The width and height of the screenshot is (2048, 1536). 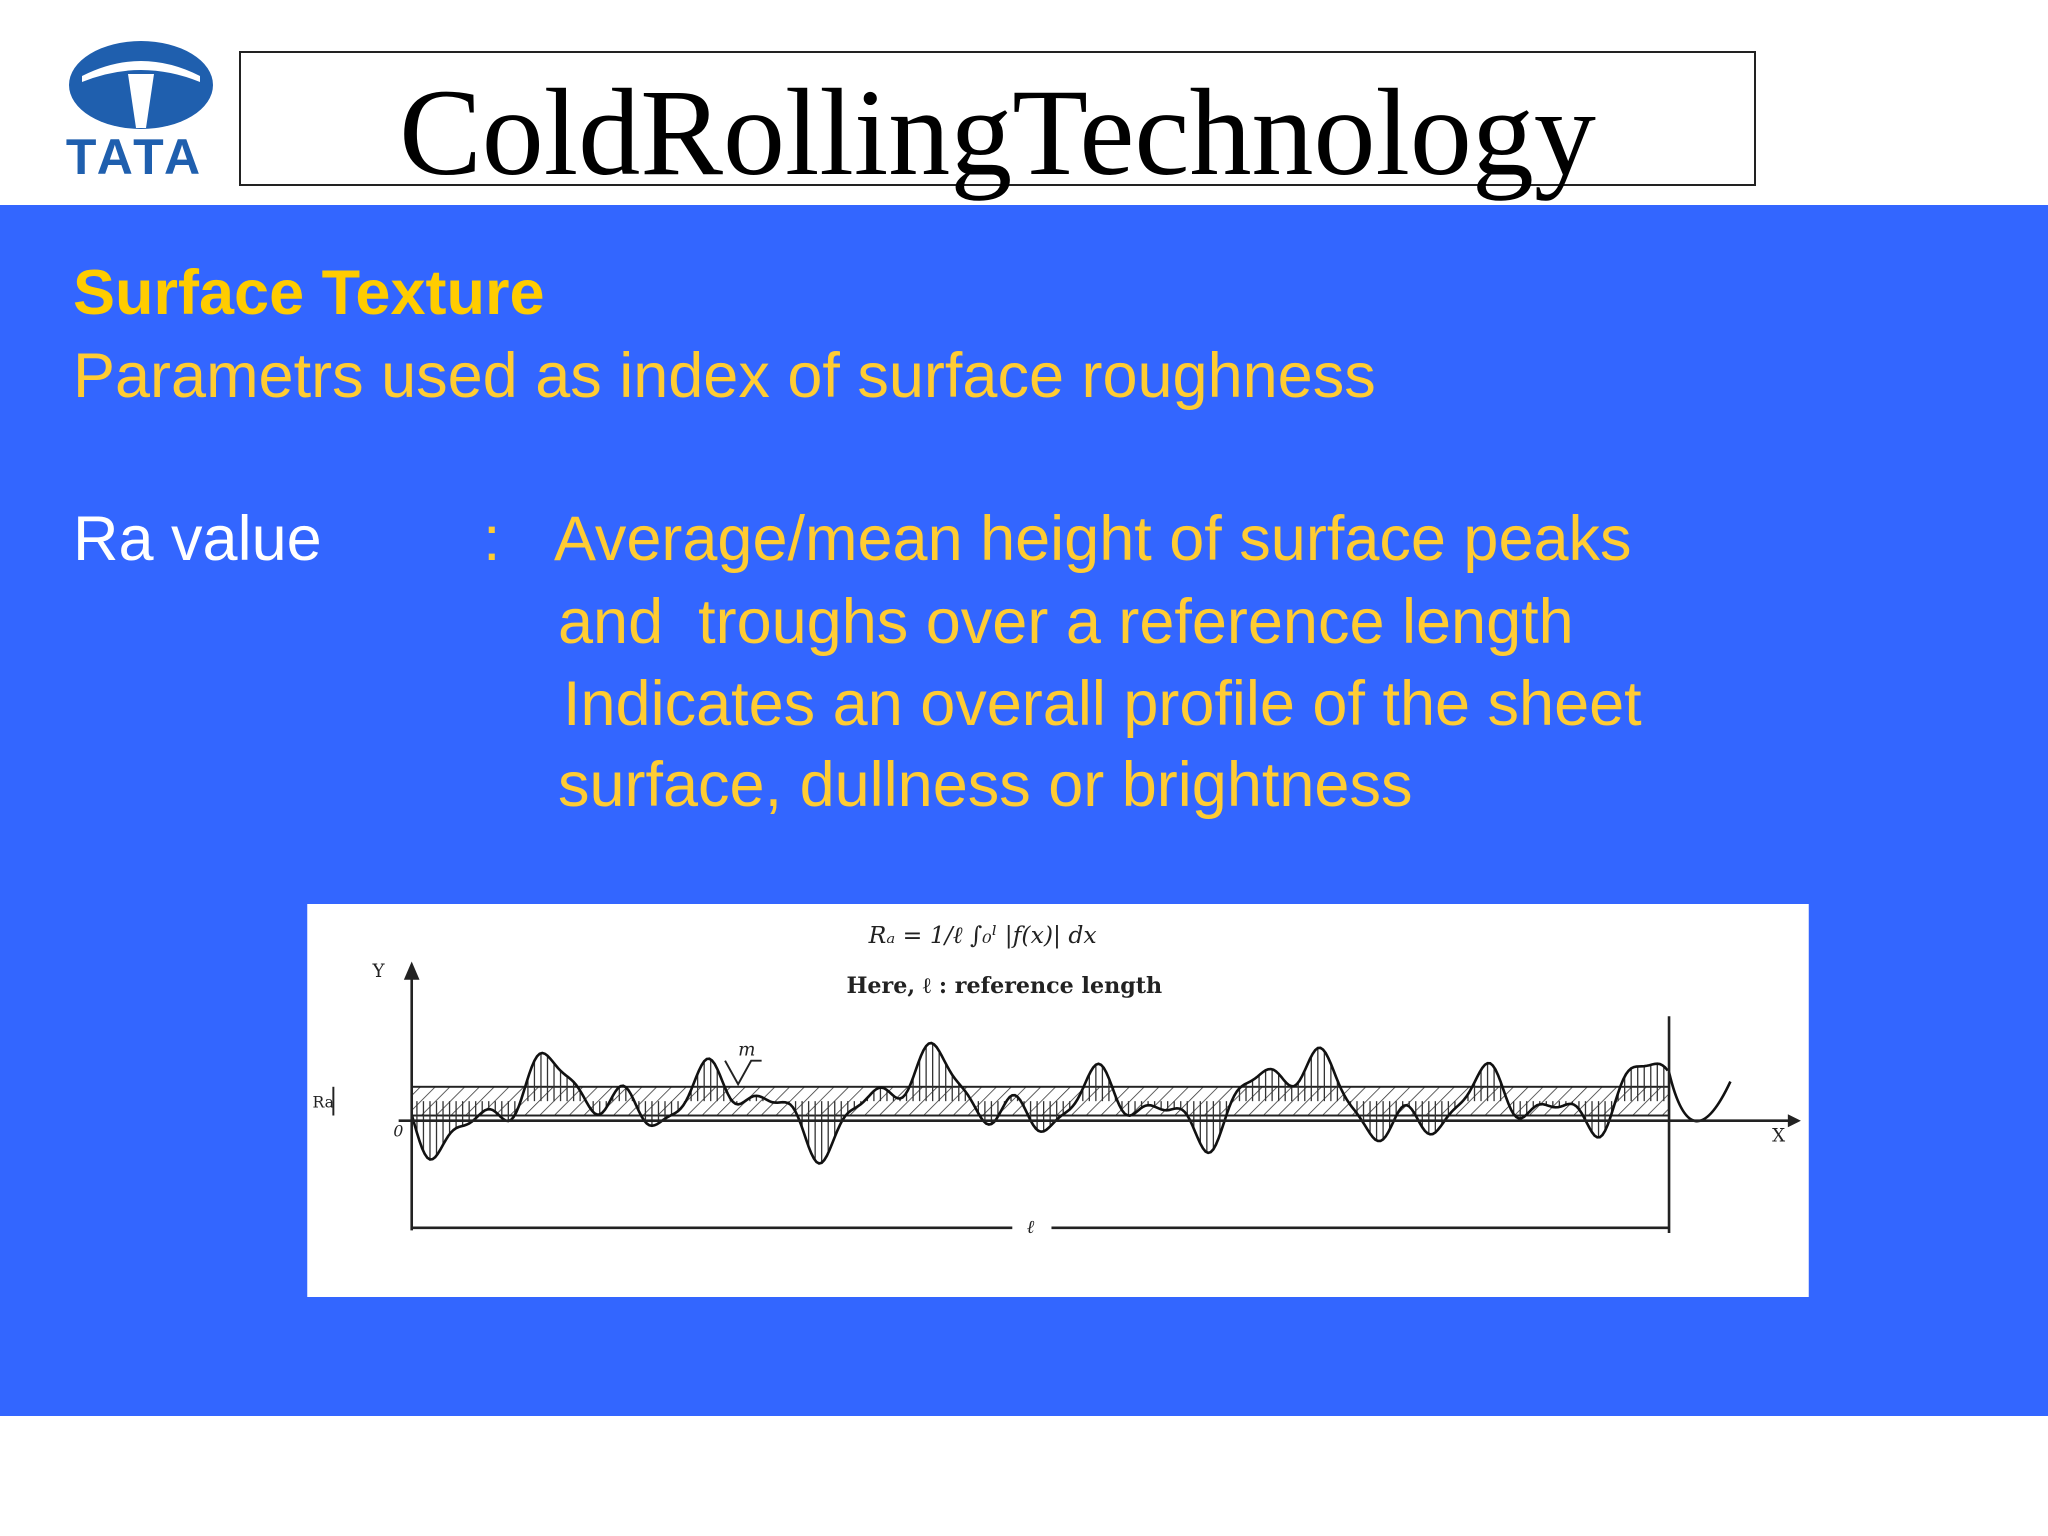 I want to click on leader-line, so click(x=743, y=1073).